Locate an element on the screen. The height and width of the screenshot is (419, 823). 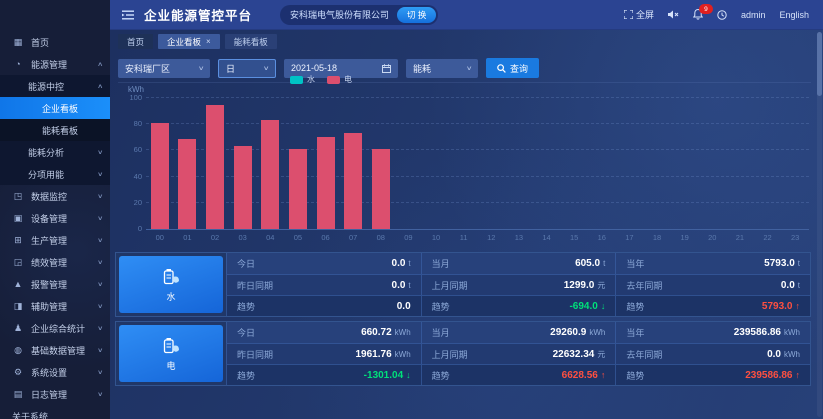
notifications-button: 9 is located at coordinates (702, 12).